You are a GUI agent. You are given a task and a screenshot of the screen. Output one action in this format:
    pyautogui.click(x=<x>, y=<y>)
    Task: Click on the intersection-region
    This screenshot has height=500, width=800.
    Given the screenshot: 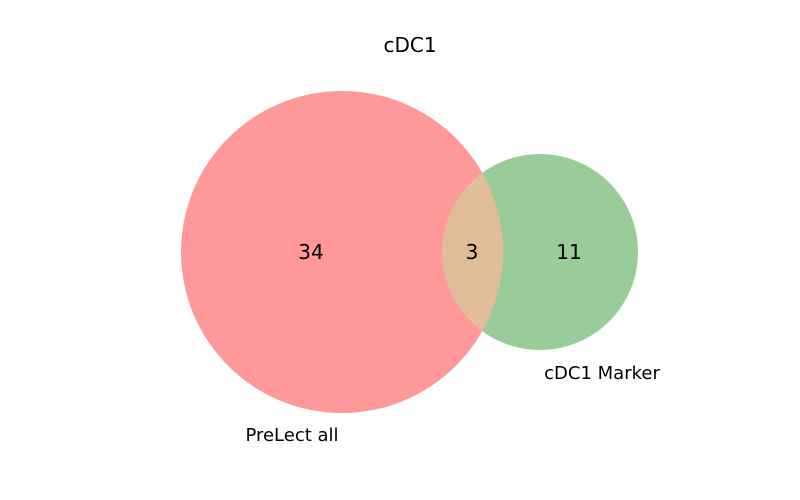 What is the action you would take?
    pyautogui.click(x=472, y=252)
    